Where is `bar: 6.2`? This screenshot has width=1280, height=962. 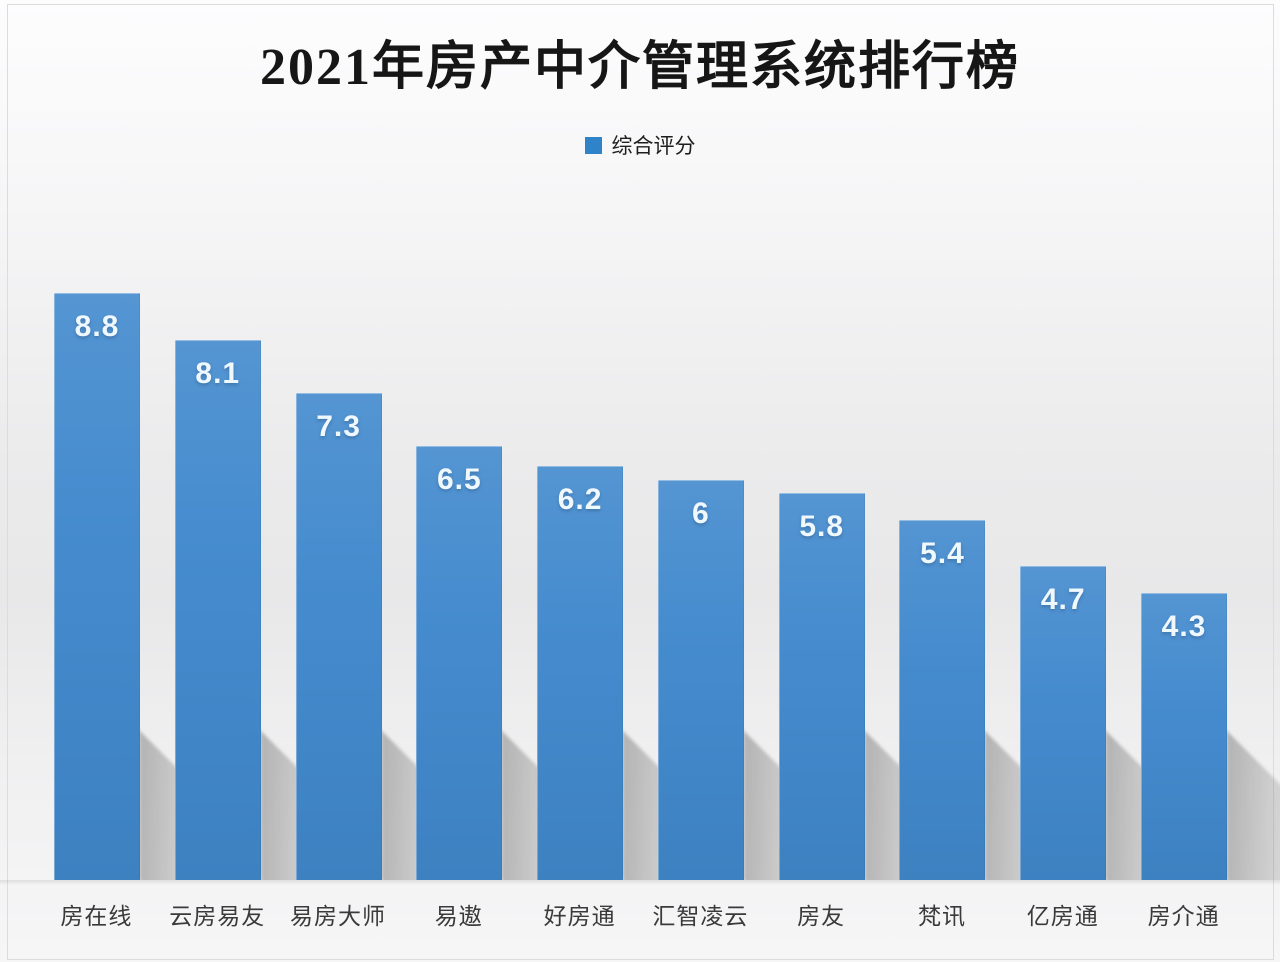 bar: 6.2 is located at coordinates (580, 673).